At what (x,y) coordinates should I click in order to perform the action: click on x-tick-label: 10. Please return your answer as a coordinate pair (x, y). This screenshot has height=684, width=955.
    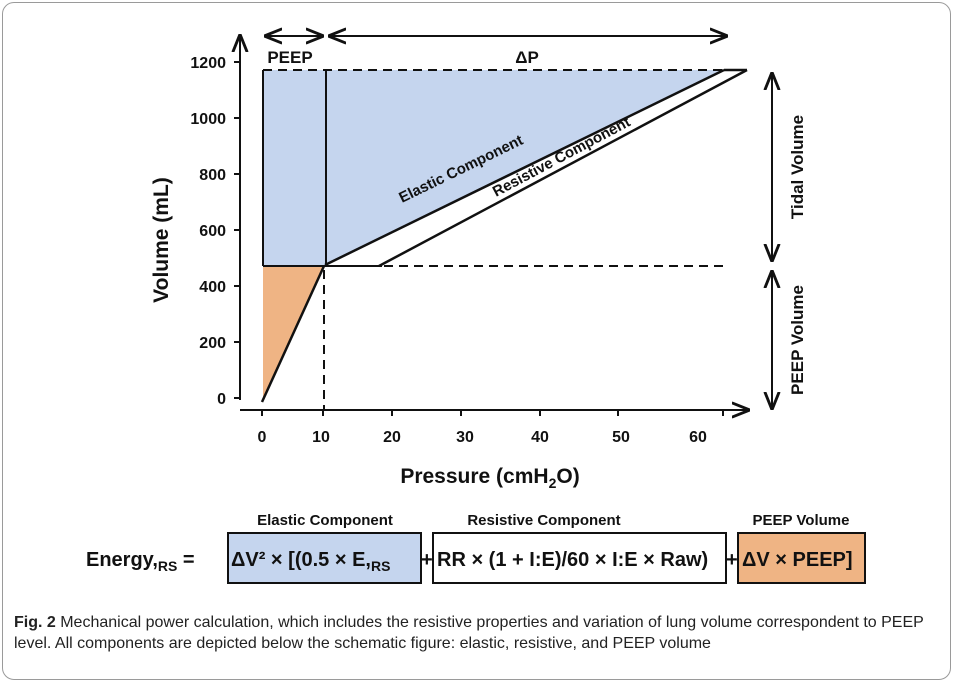
    Looking at the image, I should click on (321, 437).